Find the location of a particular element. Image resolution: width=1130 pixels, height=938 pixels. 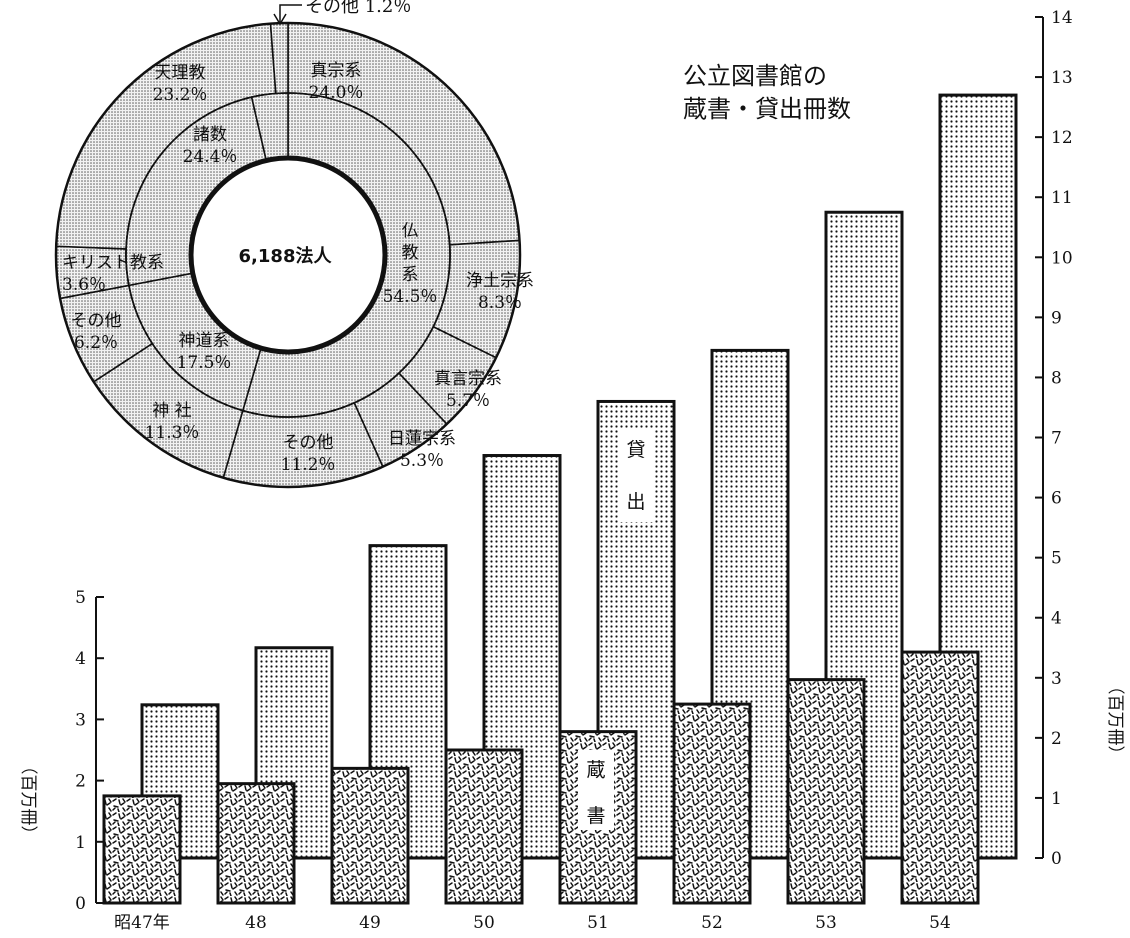

donut-label: キリスト教系 is located at coordinates (113, 263).